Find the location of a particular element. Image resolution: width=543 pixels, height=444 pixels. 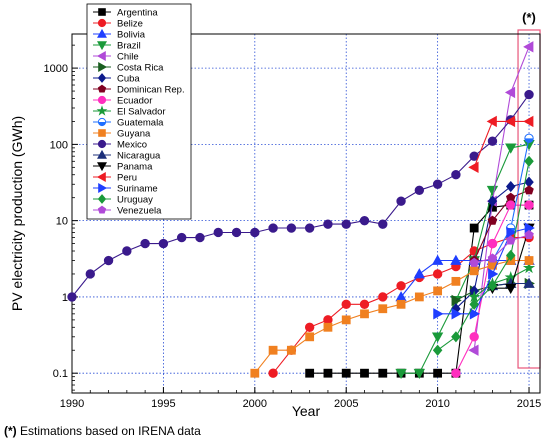

legend-label: Chile is located at coordinates (128, 56).